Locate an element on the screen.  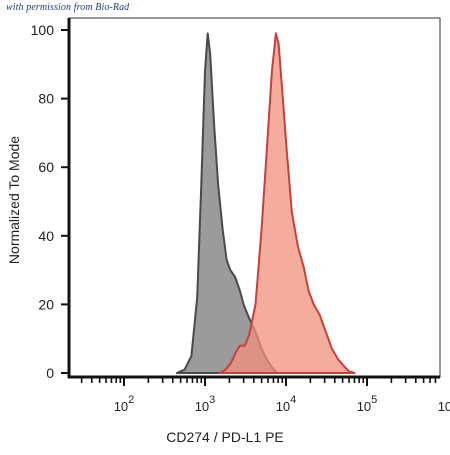
x-tick-label: 10⁴ is located at coordinates (286, 404).